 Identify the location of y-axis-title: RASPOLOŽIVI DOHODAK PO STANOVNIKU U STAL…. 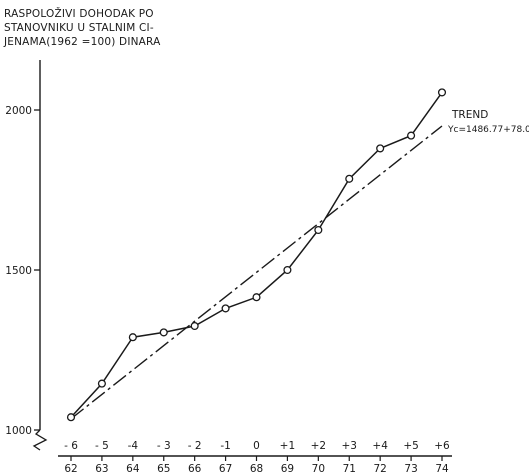
(82, 27).